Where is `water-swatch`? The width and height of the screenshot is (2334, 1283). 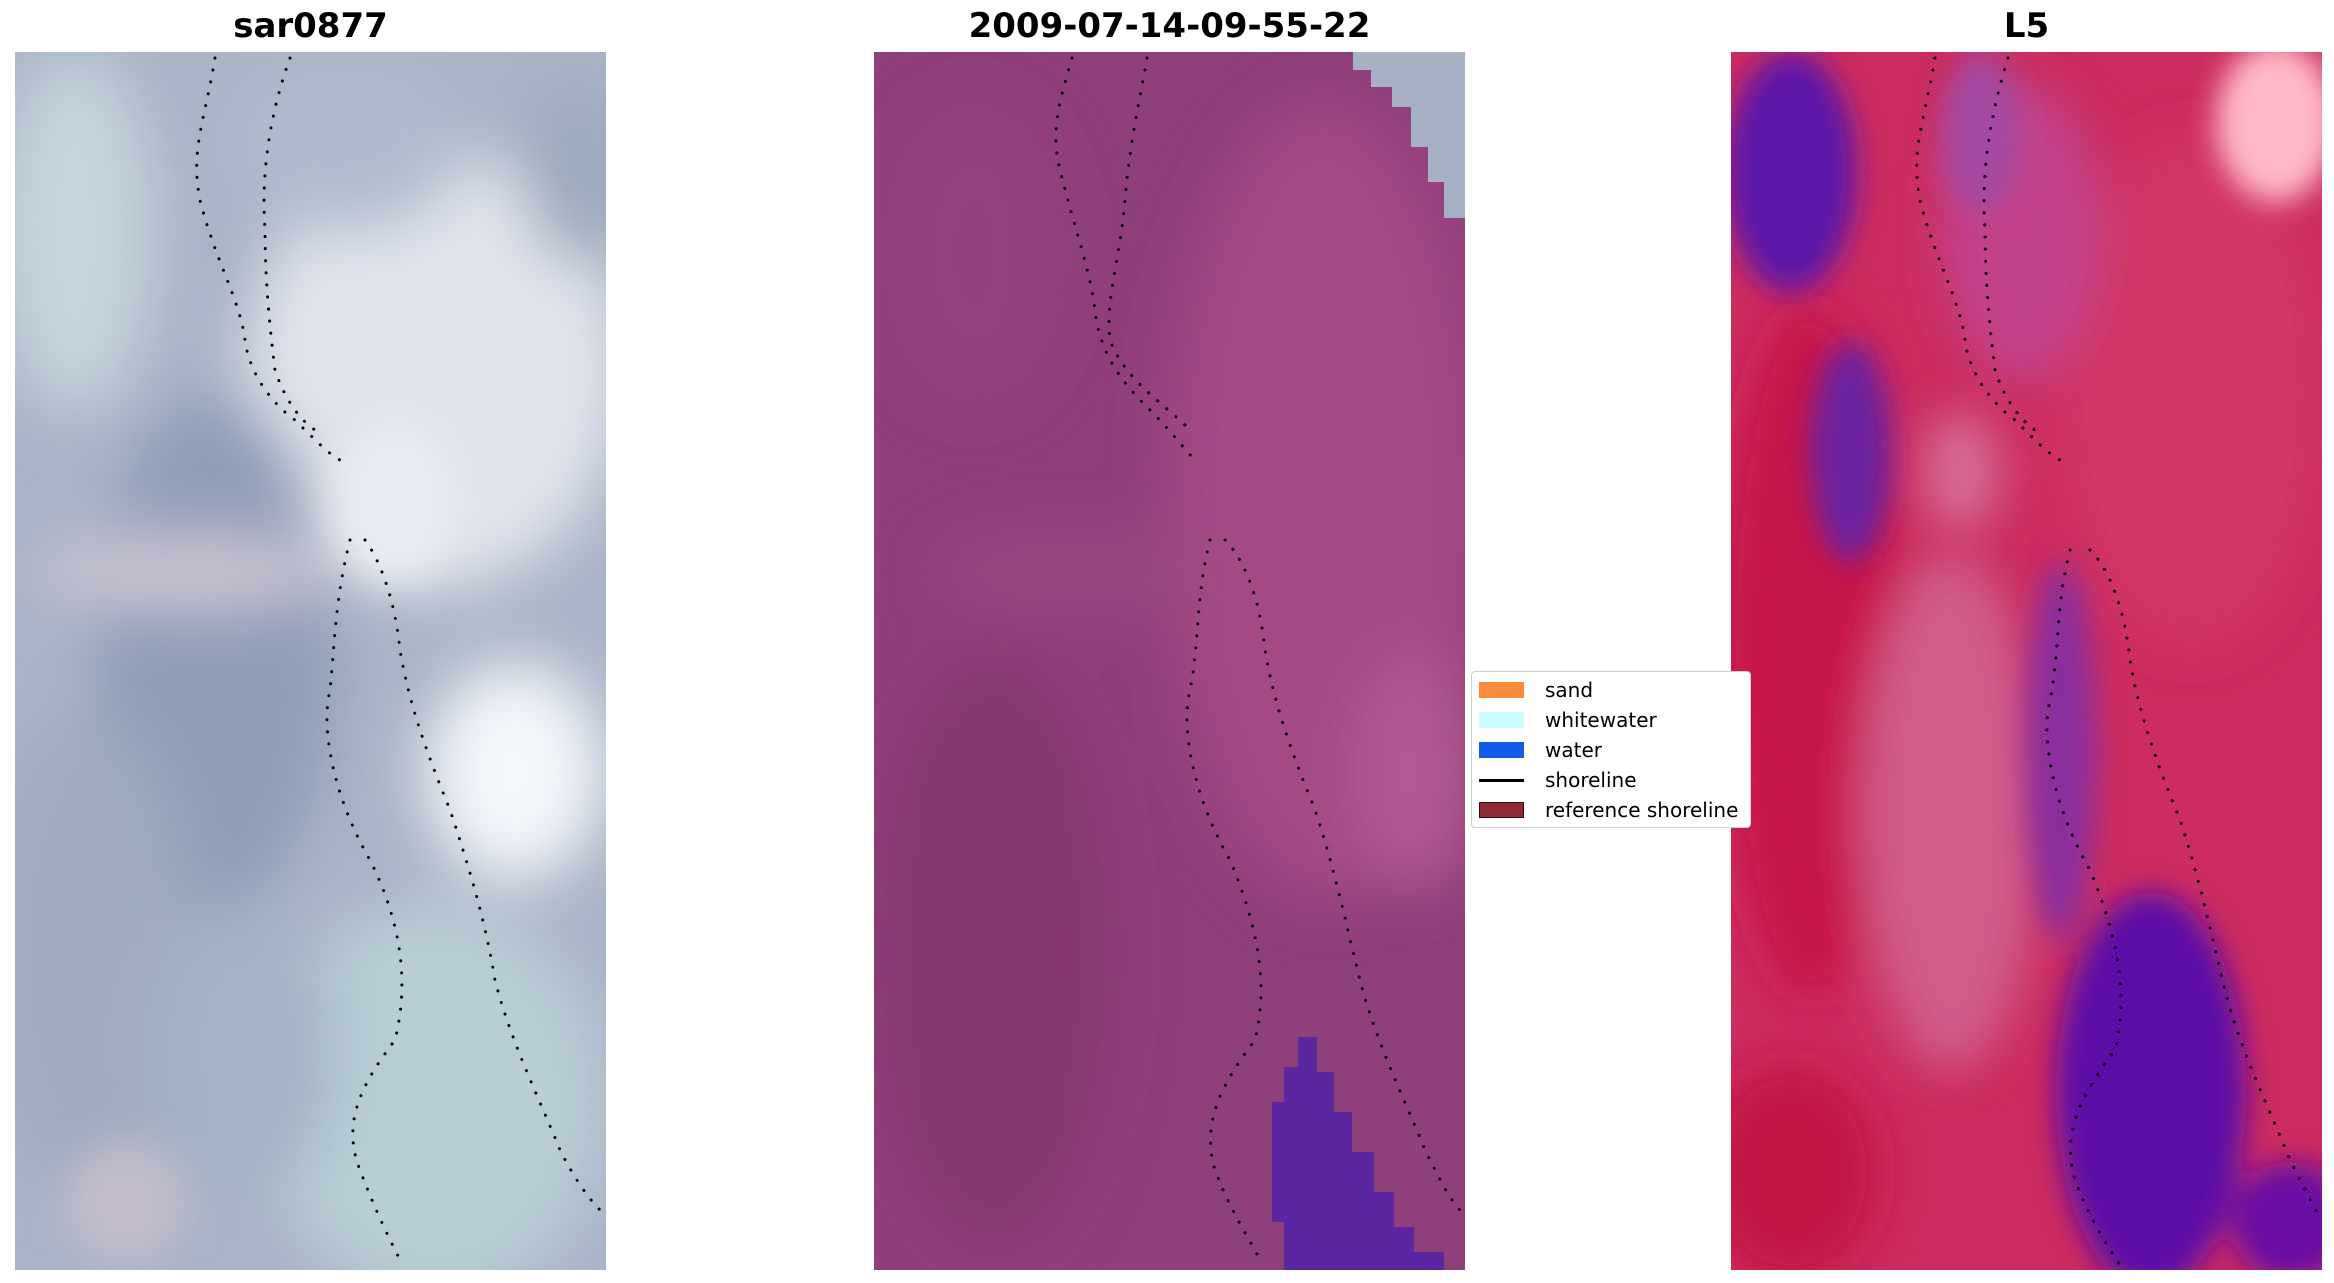 water-swatch is located at coordinates (1501, 750).